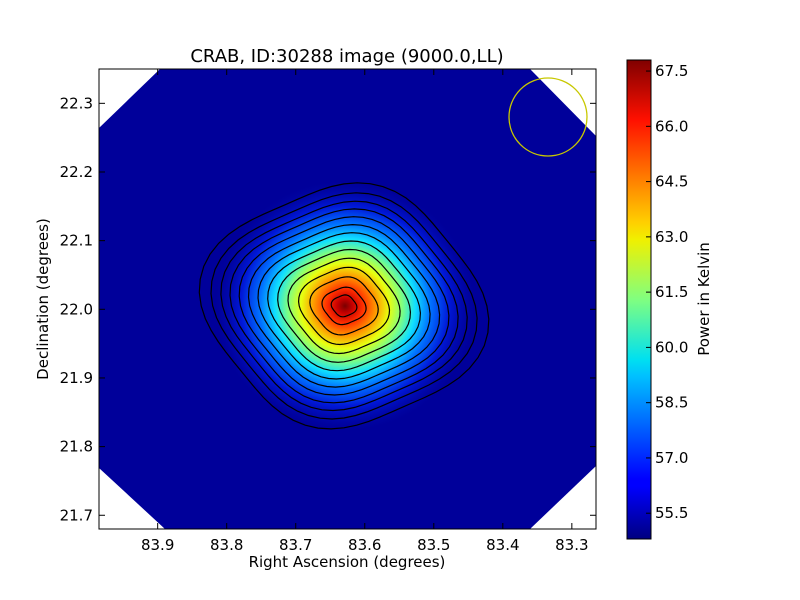 Image resolution: width=800 pixels, height=600 pixels. Describe the element at coordinates (671, 292) in the screenshot. I see `colorbar-tick-label: 61.5` at that location.